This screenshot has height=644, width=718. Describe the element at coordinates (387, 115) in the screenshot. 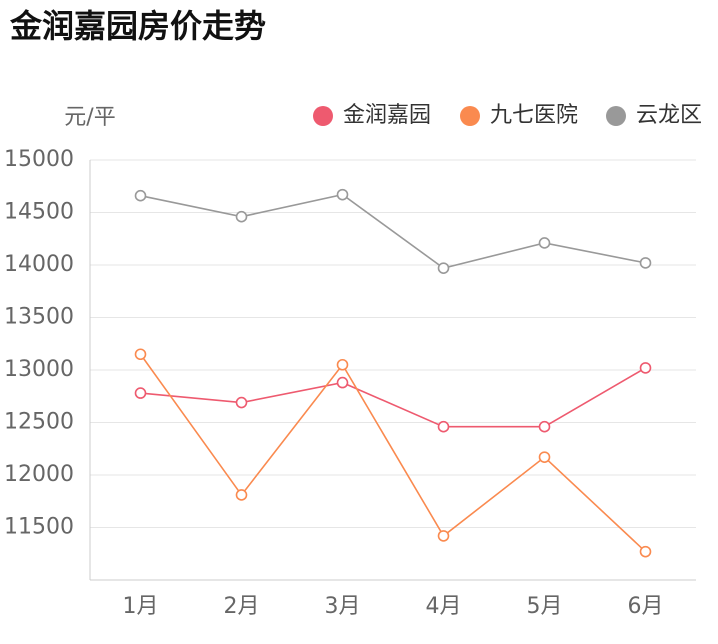

I see `legend-label: 金润嘉园` at that location.